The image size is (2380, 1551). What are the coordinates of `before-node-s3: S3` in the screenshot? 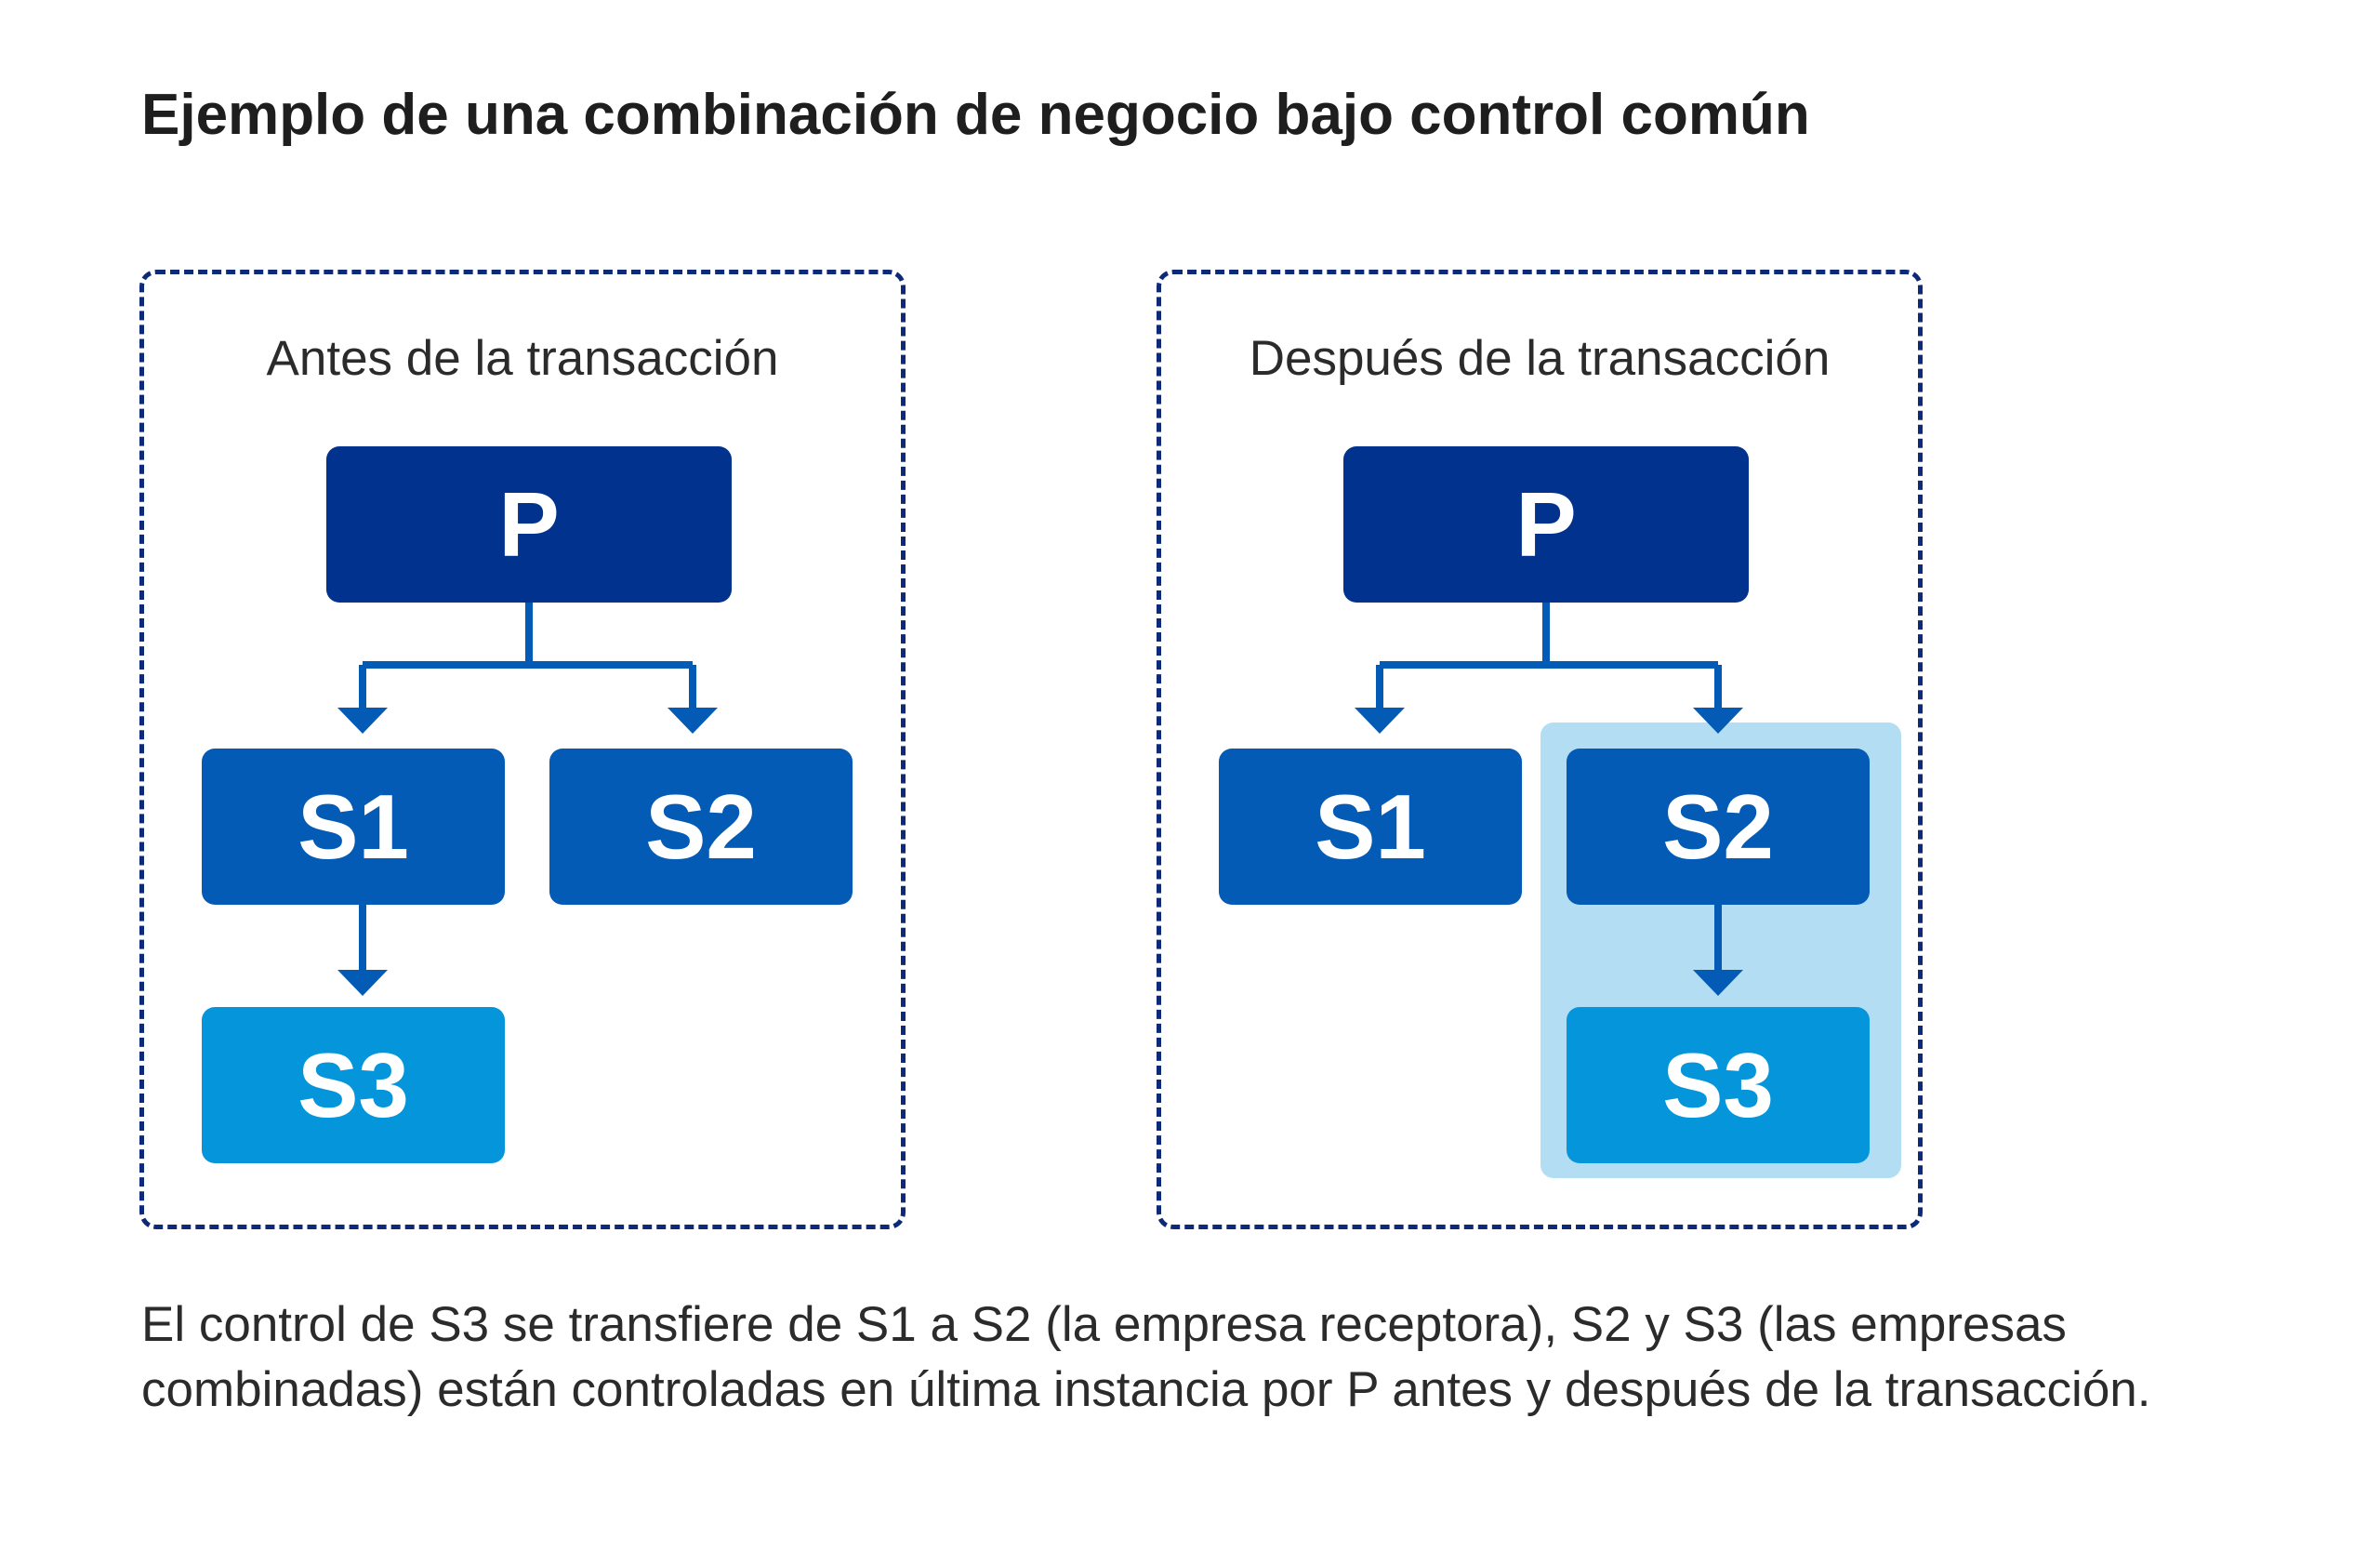 It's located at (353, 1085).